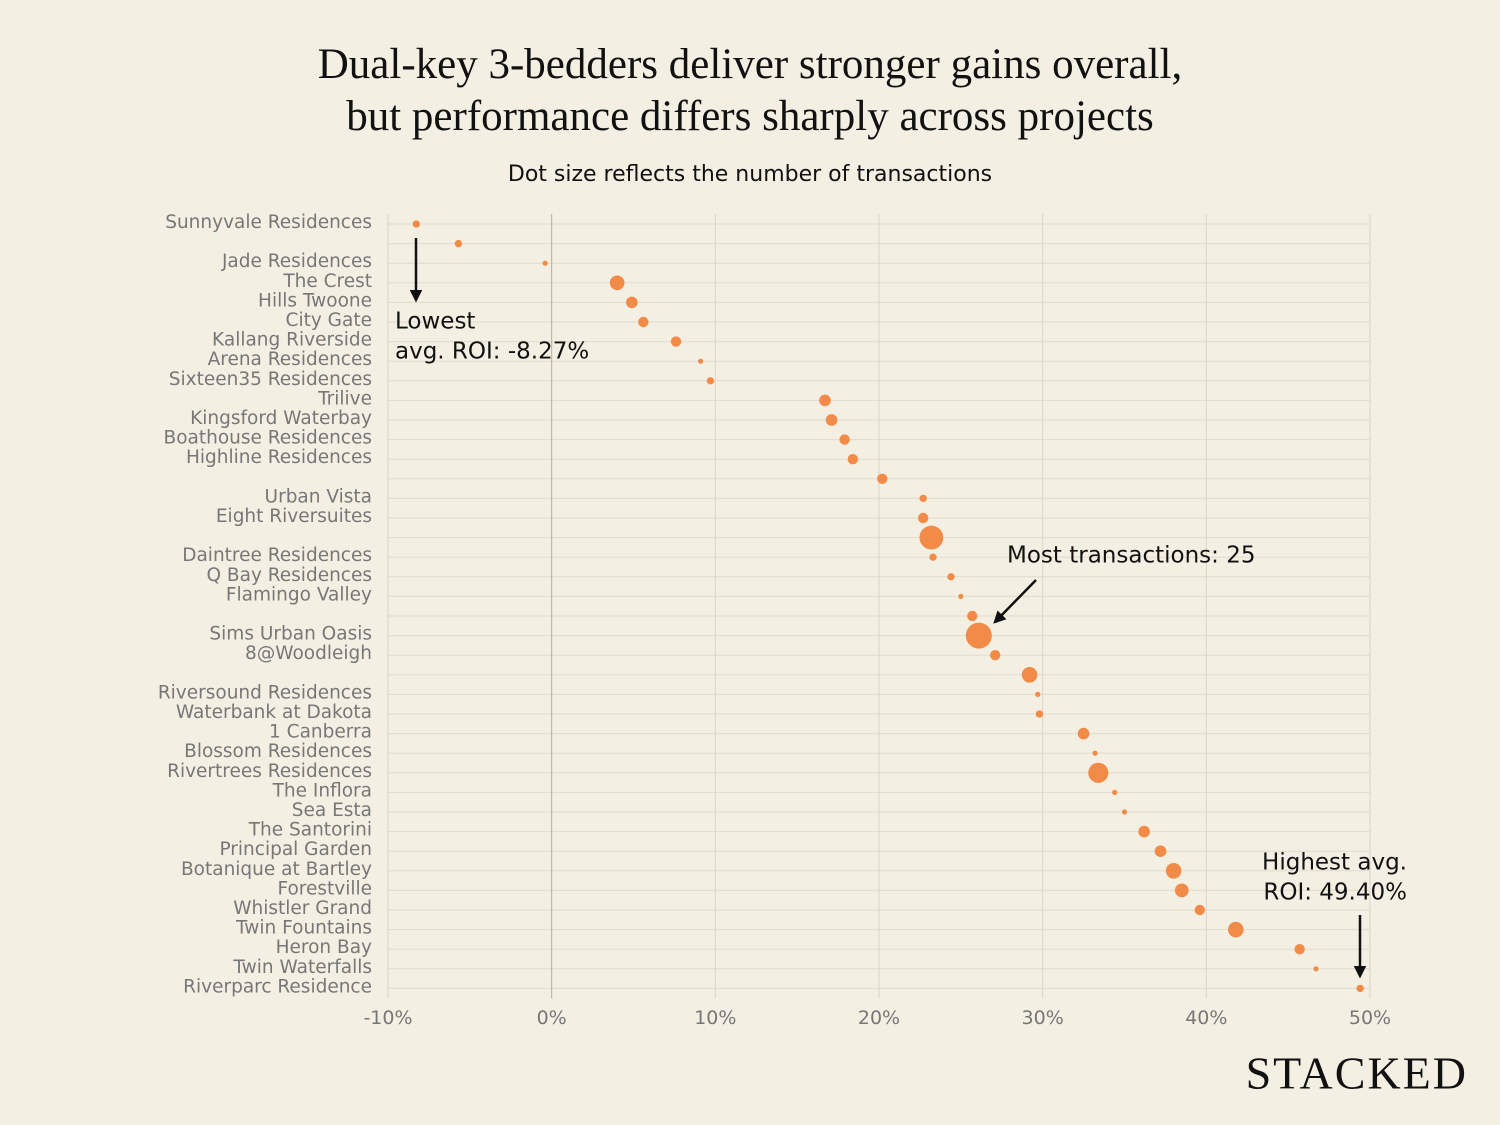 This screenshot has width=1500, height=1125. Describe the element at coordinates (292, 340) in the screenshot. I see `y-tick-label: Kallang Riverside` at that location.